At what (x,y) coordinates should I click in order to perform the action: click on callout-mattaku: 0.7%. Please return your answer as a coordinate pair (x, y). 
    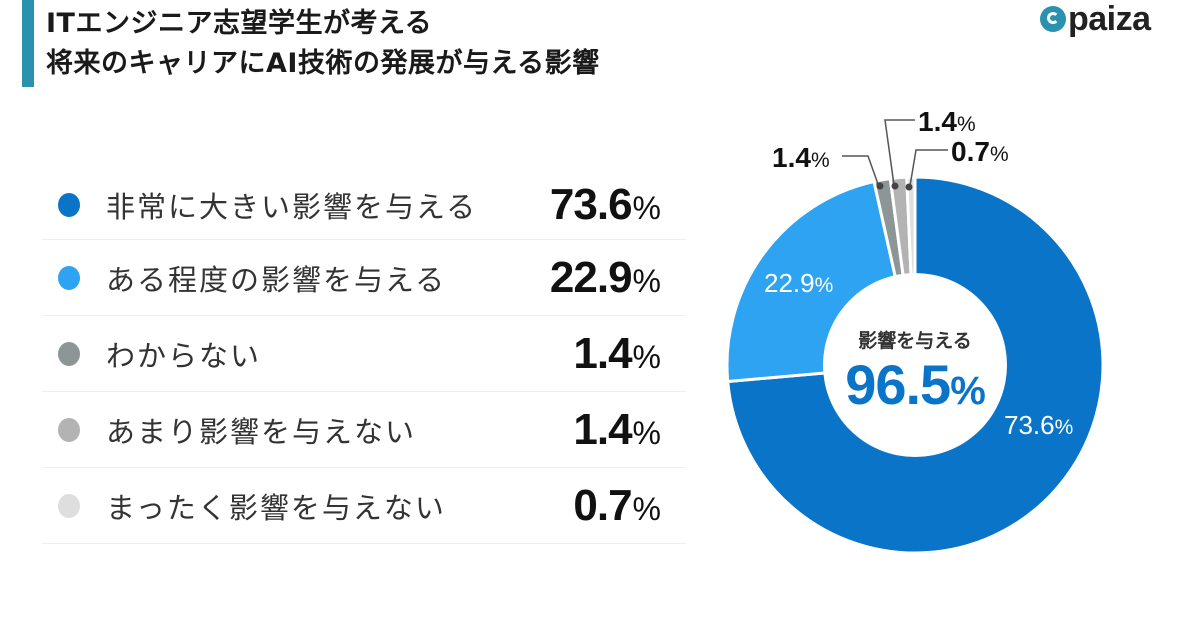
    Looking at the image, I should click on (980, 151).